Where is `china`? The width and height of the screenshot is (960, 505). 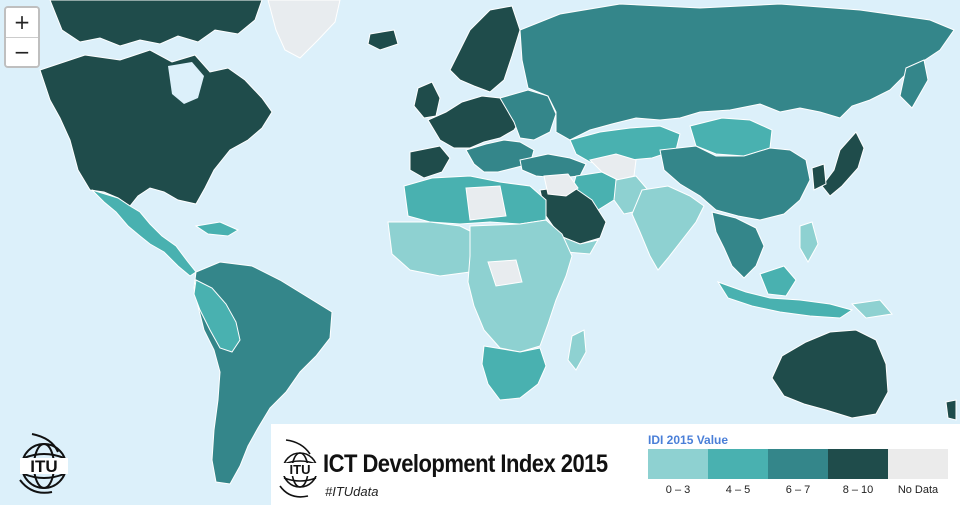
china is located at coordinates (735, 183).